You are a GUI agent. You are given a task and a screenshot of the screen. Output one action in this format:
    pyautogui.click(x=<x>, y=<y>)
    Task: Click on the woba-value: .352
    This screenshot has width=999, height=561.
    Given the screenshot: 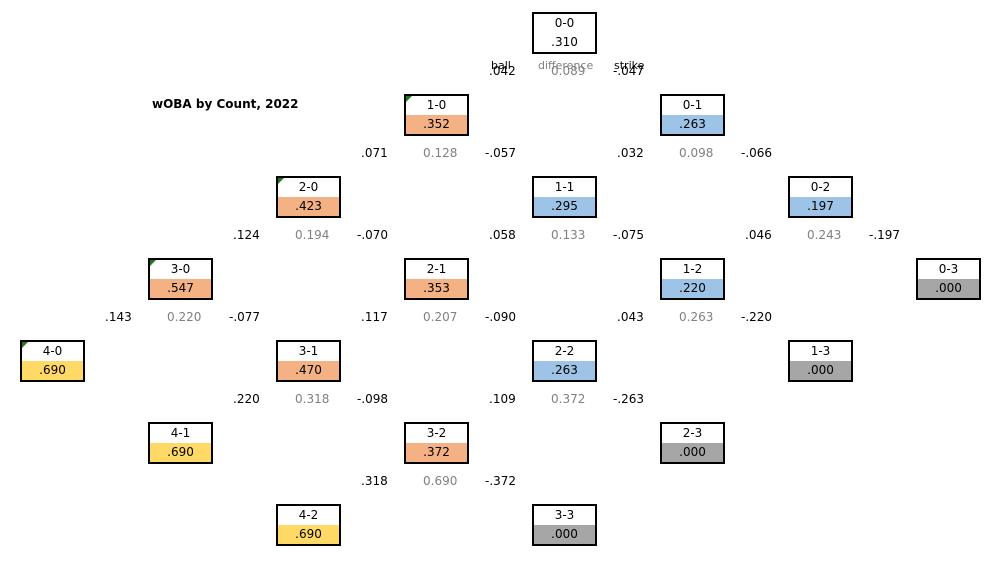 What is the action you would take?
    pyautogui.click(x=436, y=124)
    